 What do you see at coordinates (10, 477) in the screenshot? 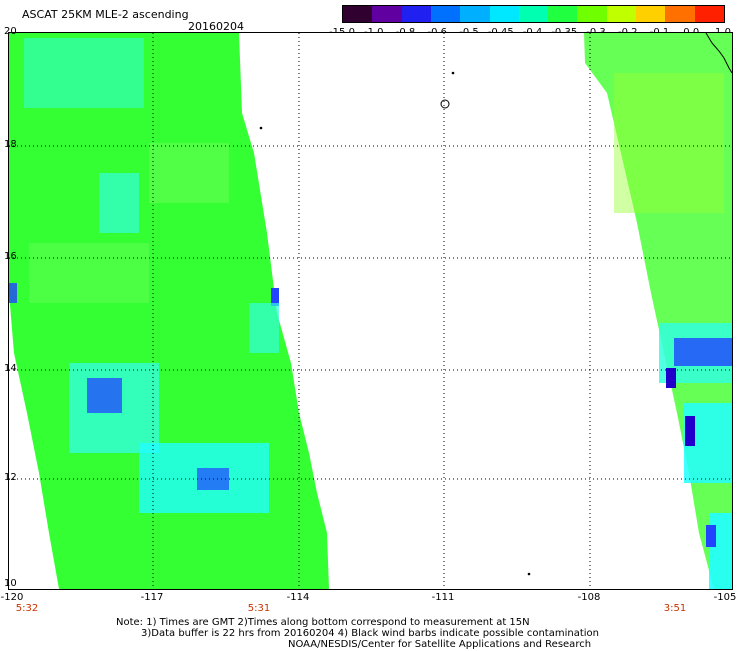
I see `lat-label-12: 12` at bounding box center [10, 477].